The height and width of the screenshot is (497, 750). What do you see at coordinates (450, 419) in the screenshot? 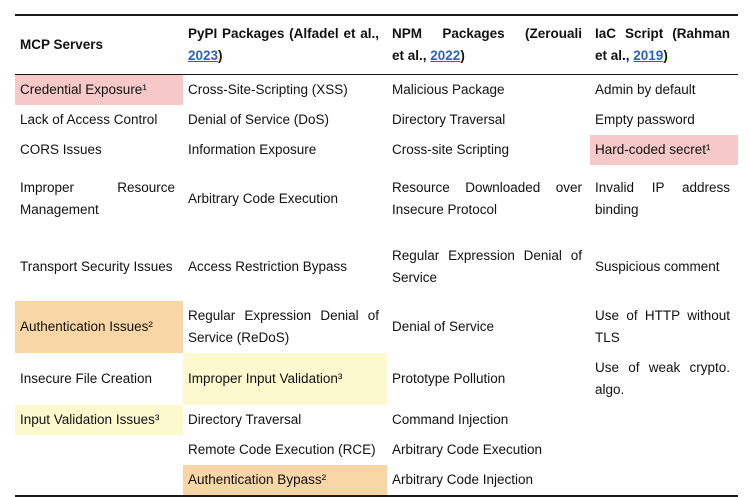
I see `table-cell: Command Injection` at bounding box center [450, 419].